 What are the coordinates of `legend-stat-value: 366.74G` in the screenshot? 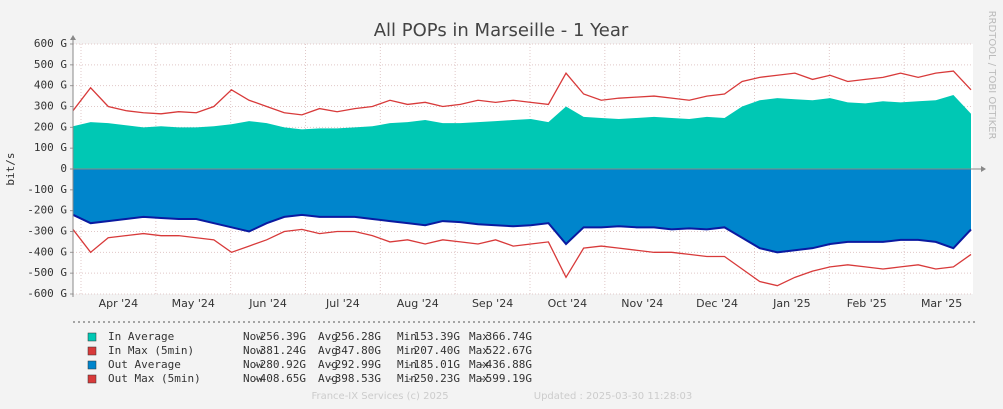 It's located at (509, 336).